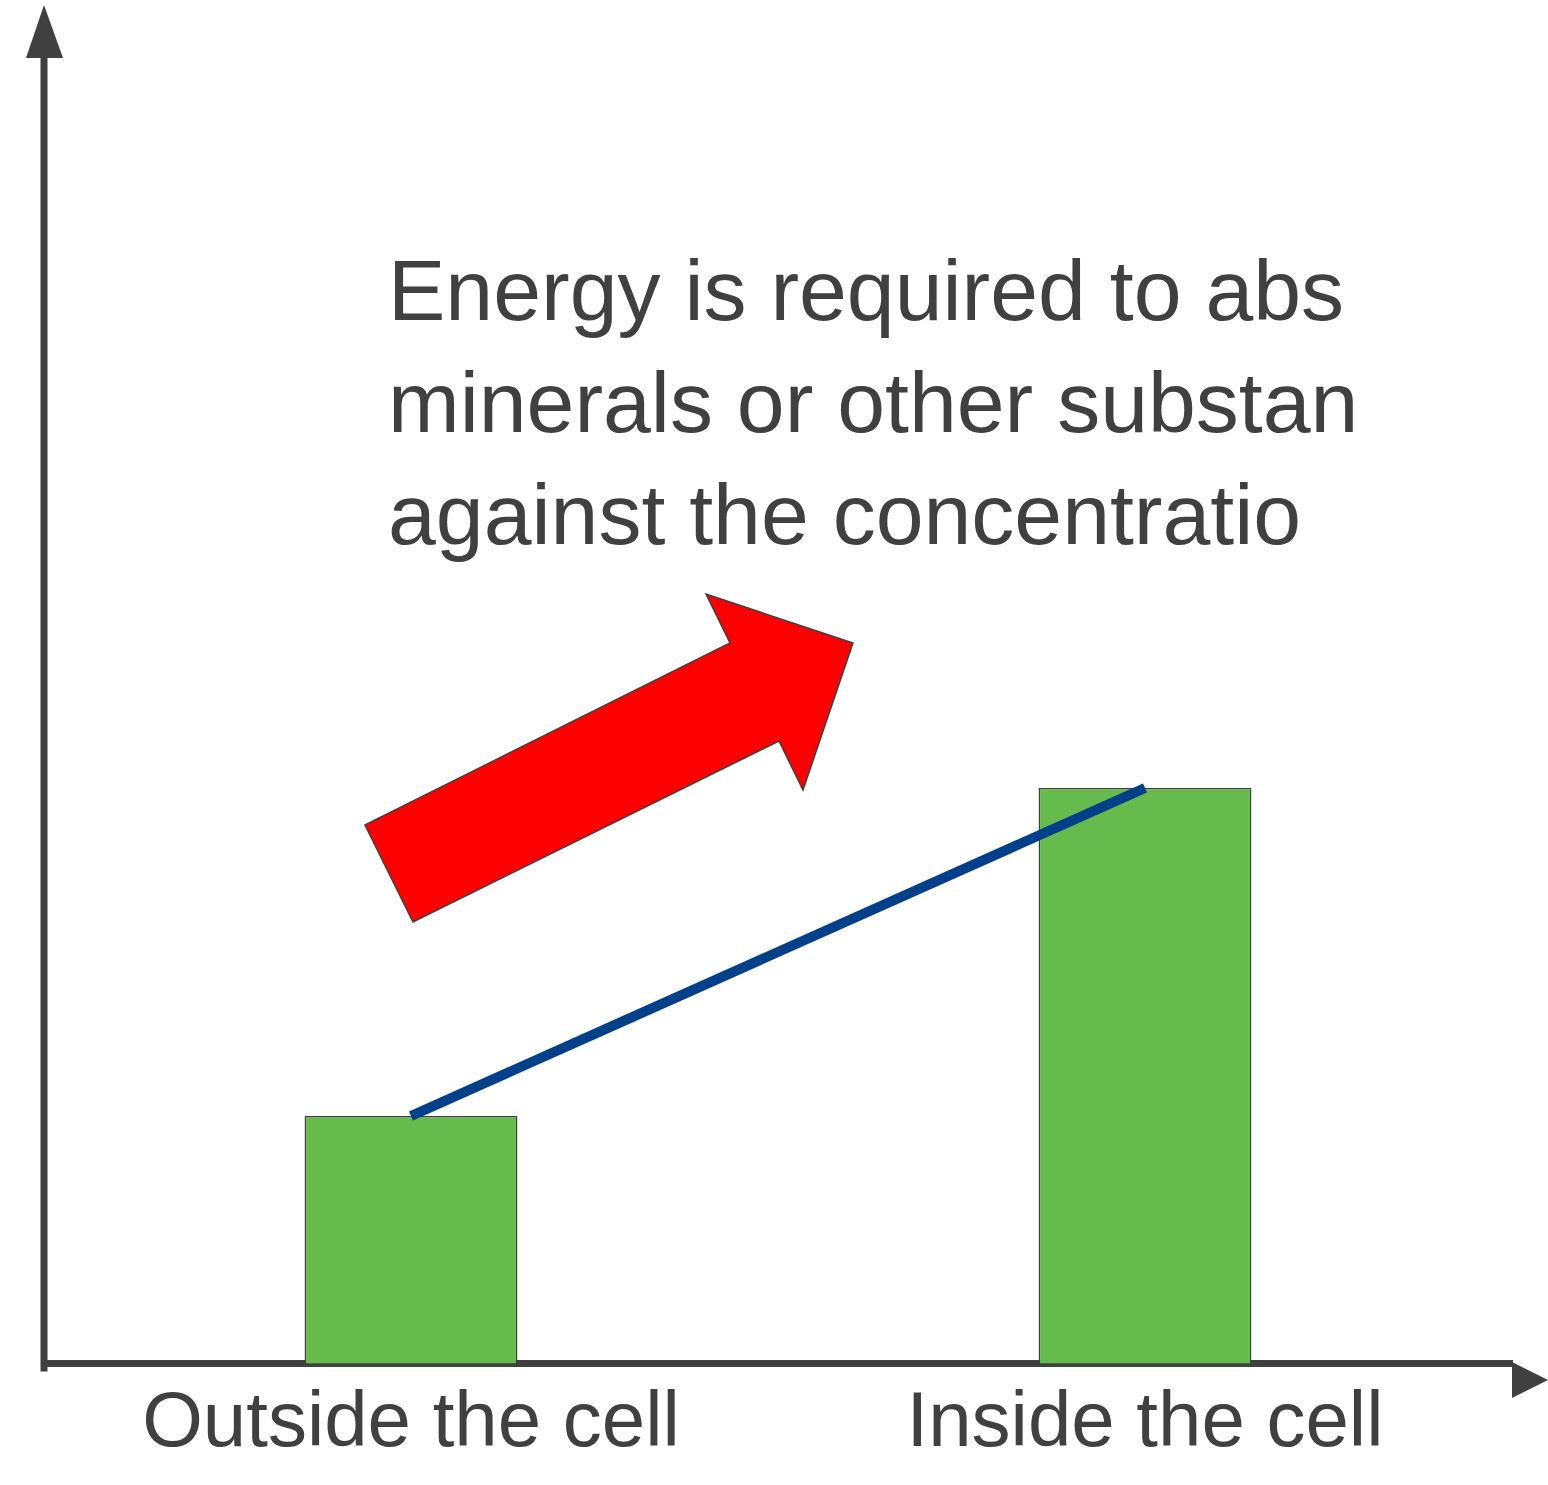 Image resolution: width=1548 pixels, height=1485 pixels. I want to click on x-tick-label: Inside the cell, so click(1145, 1418).